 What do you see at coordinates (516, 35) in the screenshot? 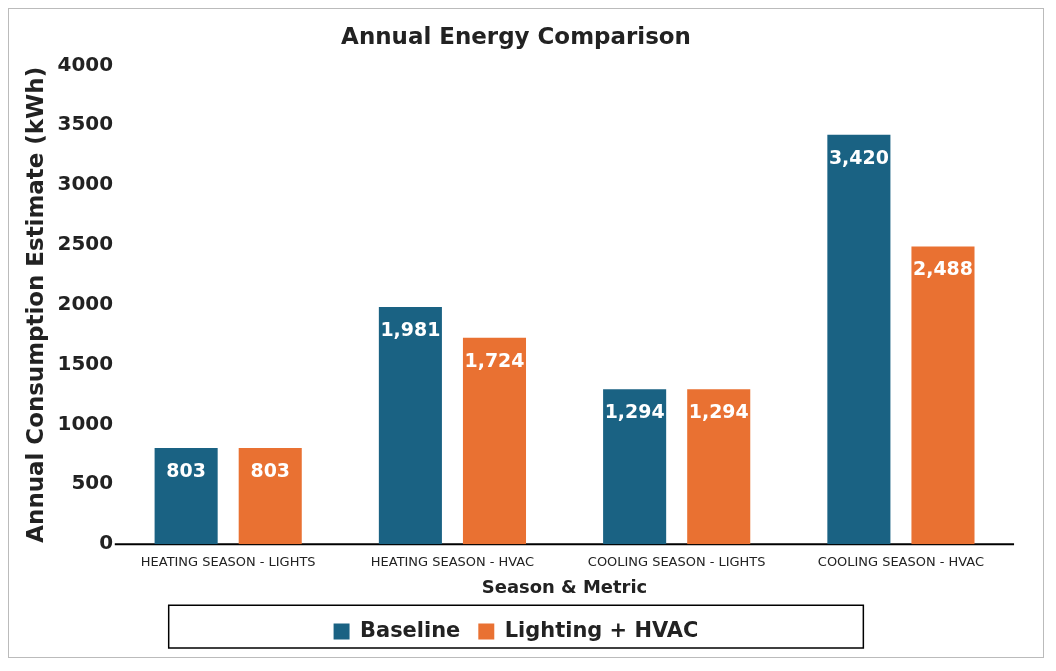
I see `chart-title: Annual Energy Comparison` at bounding box center [516, 35].